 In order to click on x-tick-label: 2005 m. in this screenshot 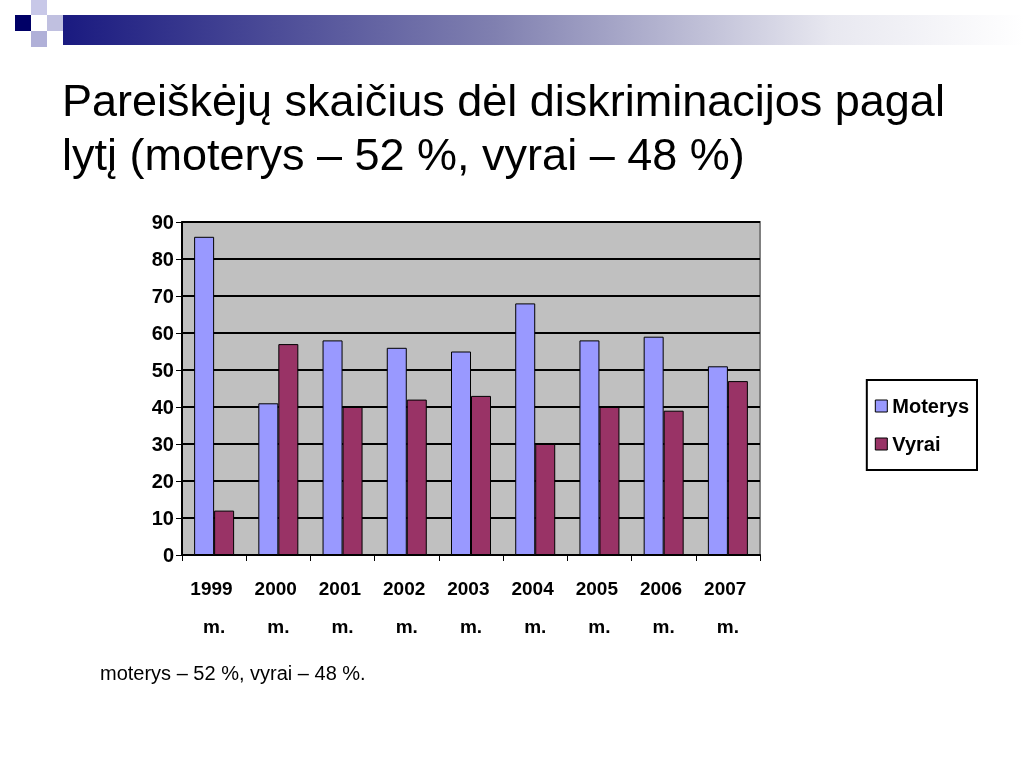, I will do `click(599, 607)`.